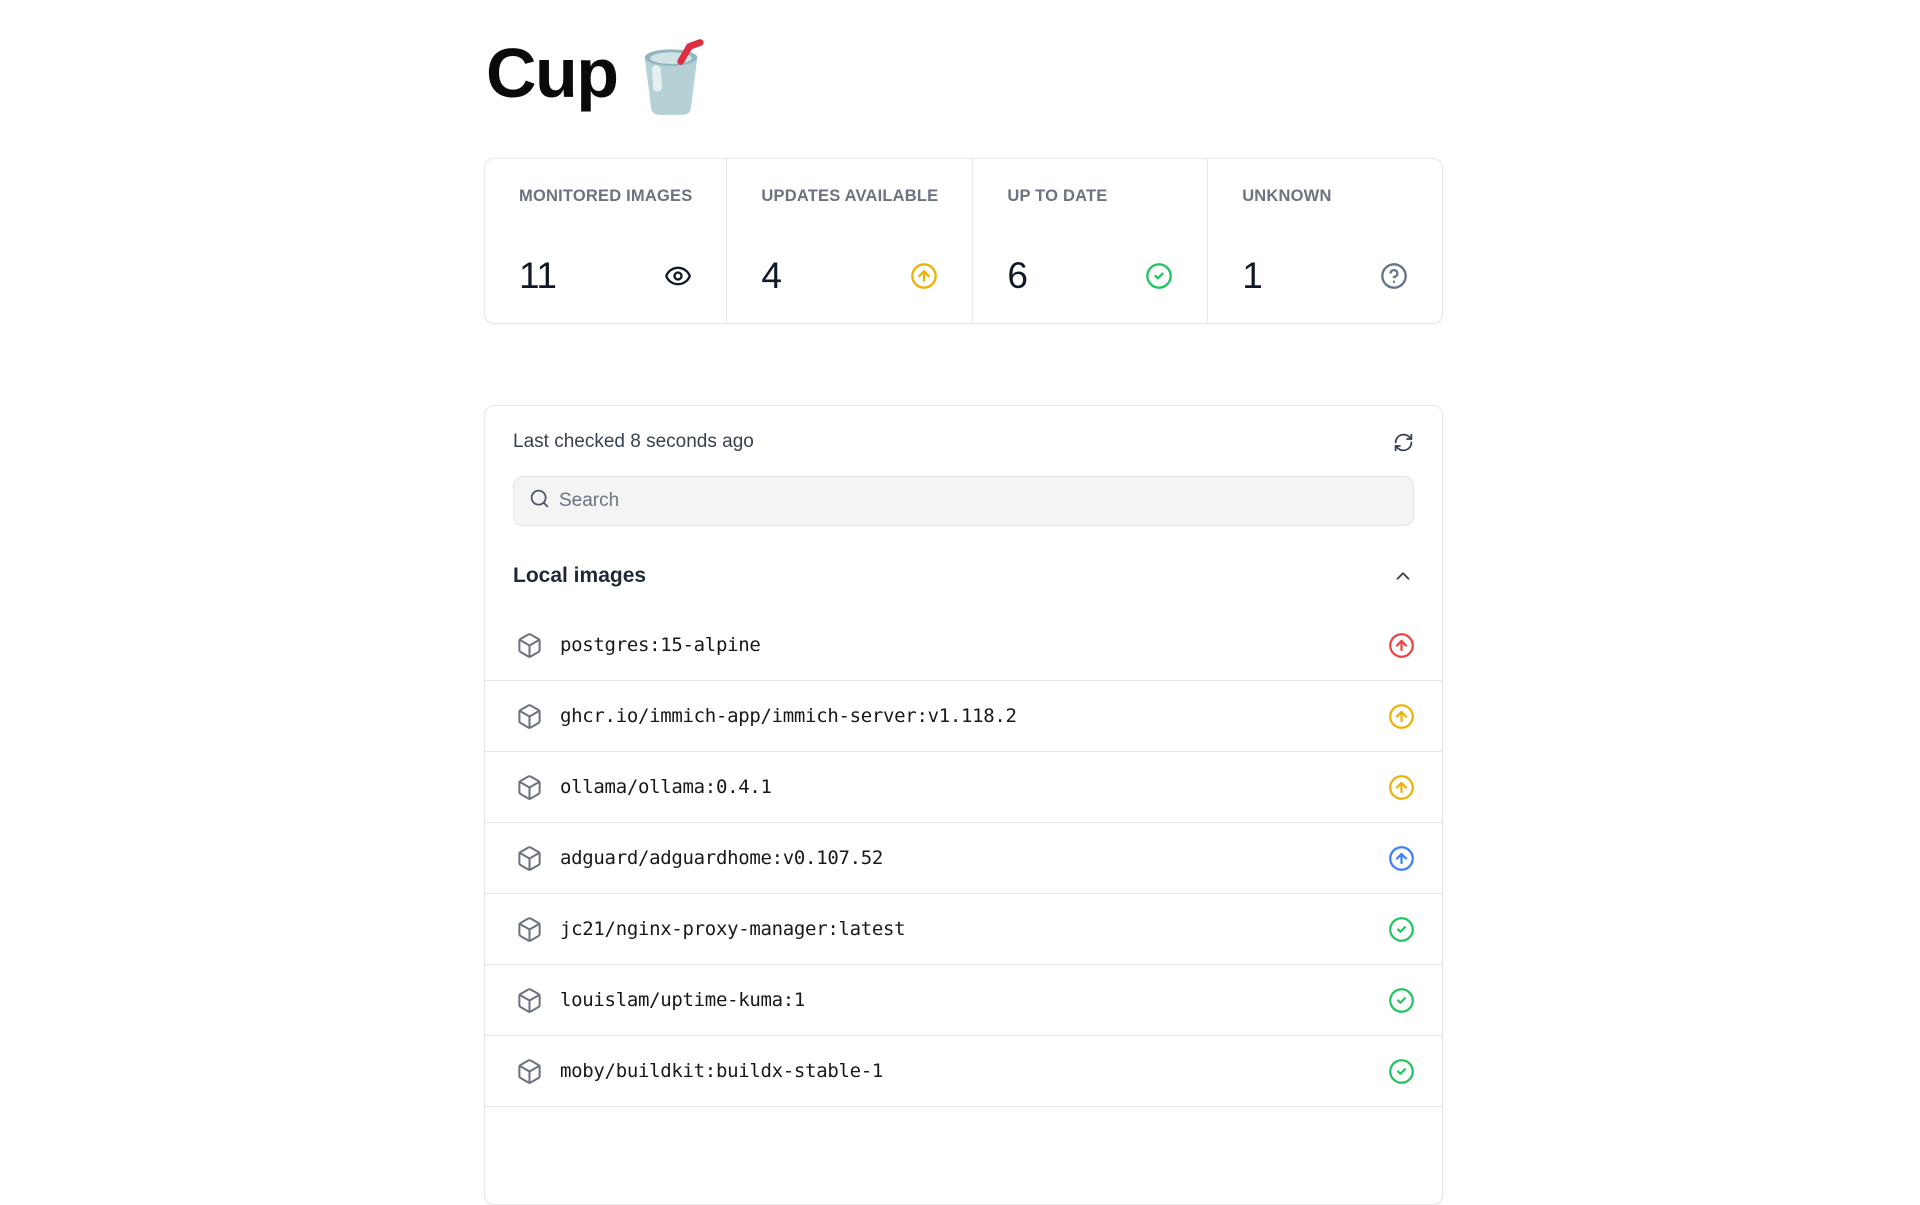 The width and height of the screenshot is (1920, 1205). I want to click on image-row: ollama/ollama:0.4.1, so click(963, 787).